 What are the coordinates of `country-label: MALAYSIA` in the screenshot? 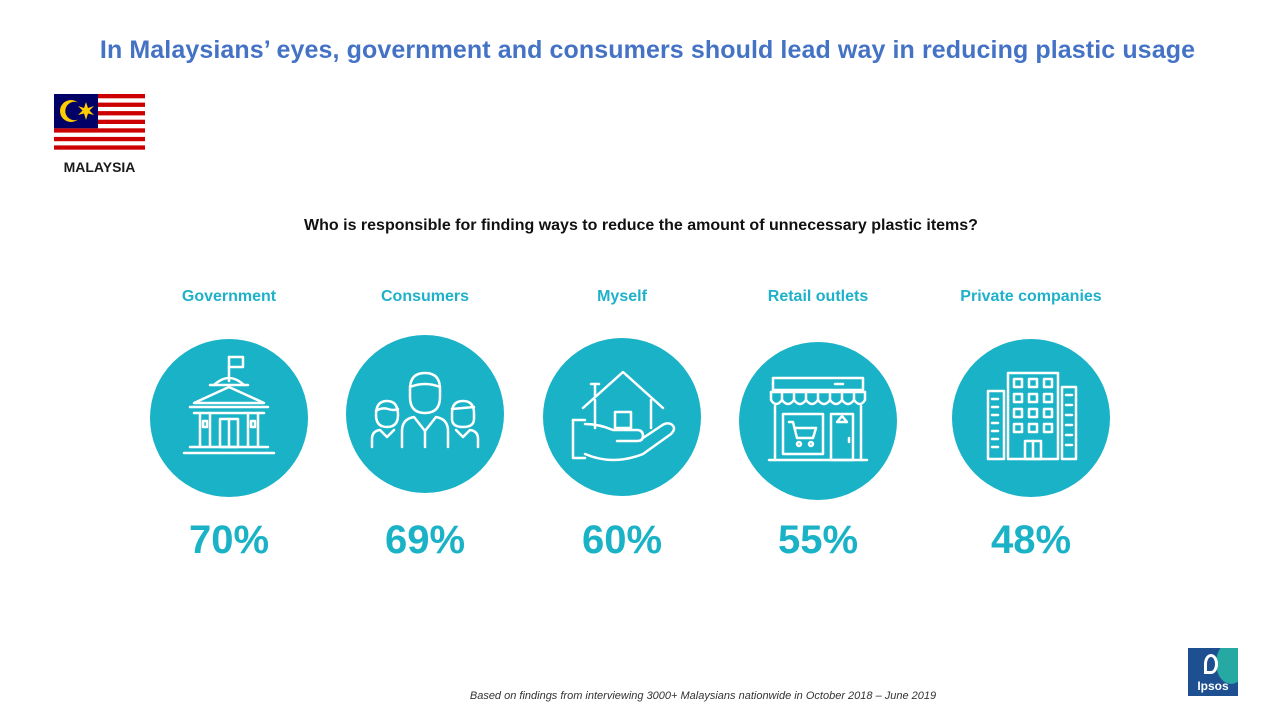 It's located at (99, 167).